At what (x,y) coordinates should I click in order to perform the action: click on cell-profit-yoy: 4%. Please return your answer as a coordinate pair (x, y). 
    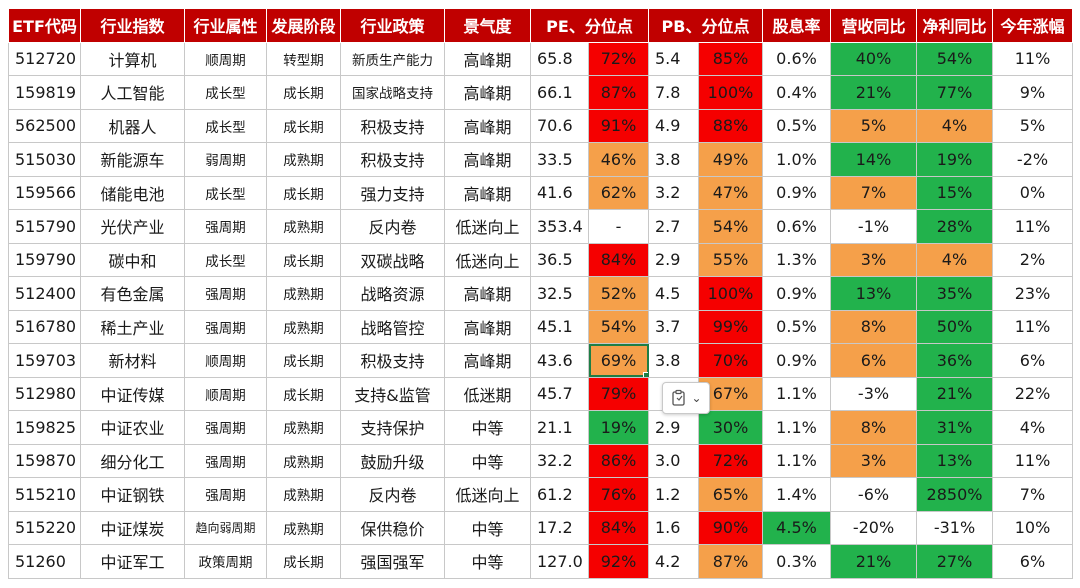
    Looking at the image, I should click on (954, 259).